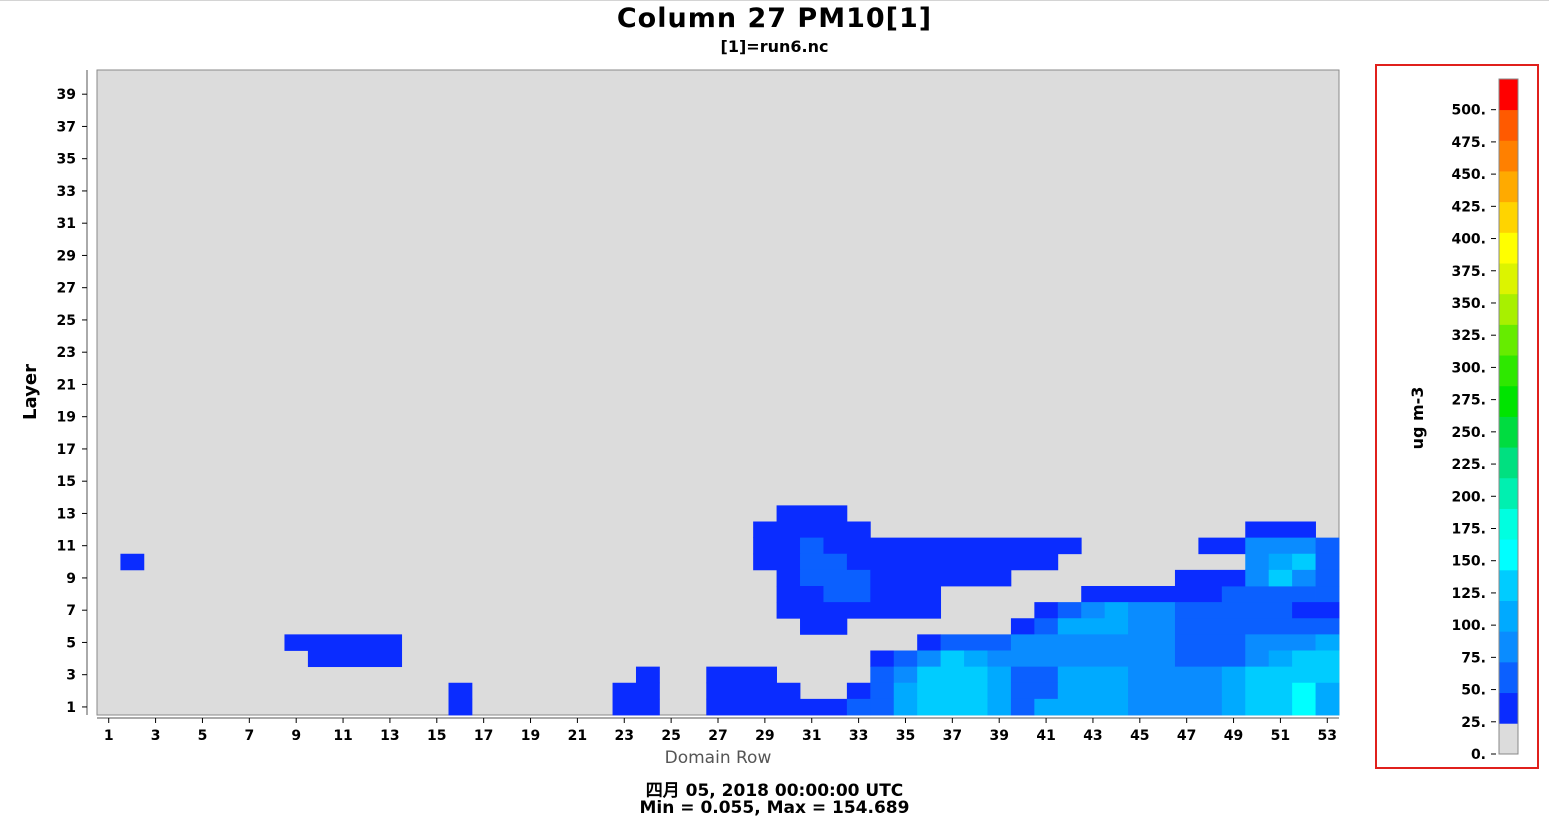 This screenshot has width=1549, height=821. I want to click on x-tick-label: 11, so click(342, 736).